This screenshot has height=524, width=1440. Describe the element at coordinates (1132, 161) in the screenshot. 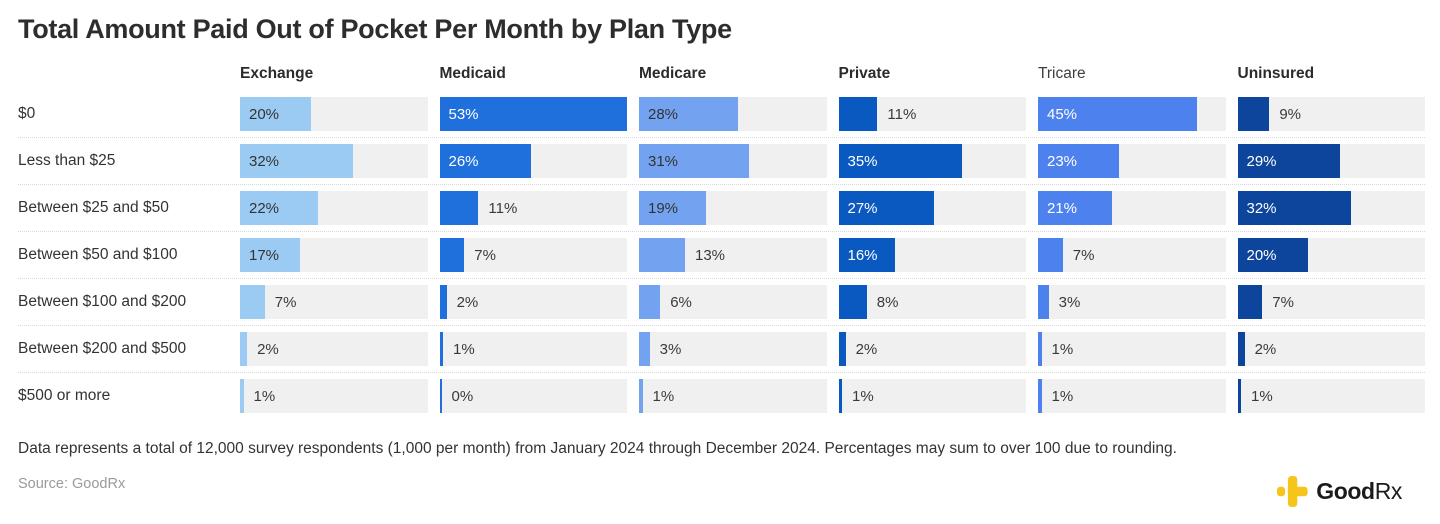

I see `bar-track: 23%` at that location.